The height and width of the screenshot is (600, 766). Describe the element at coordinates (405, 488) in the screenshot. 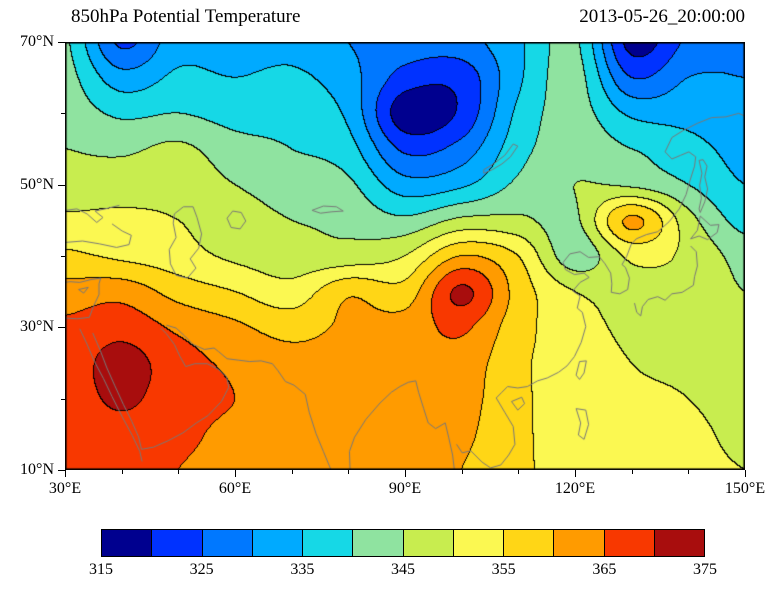

I see `x-tick-label: 90°E` at that location.